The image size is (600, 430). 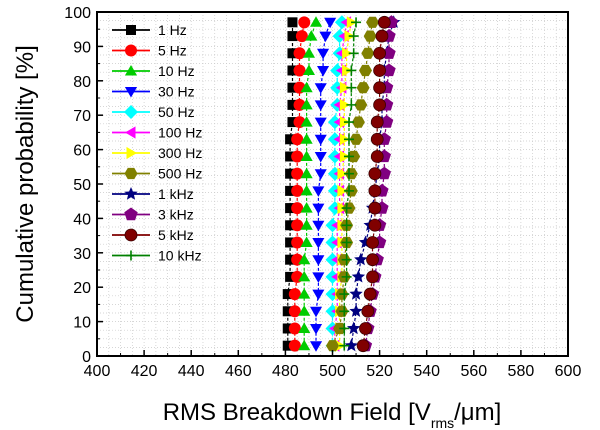 I want to click on legend-entry: 1 Hz, so click(x=149, y=30).